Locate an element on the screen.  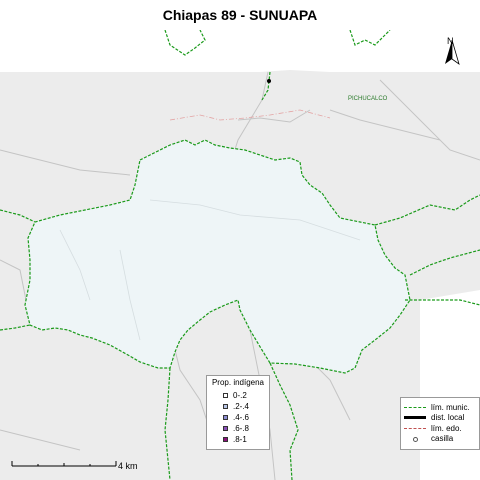
legend-item: .6-.8 is located at coordinates (238, 428).